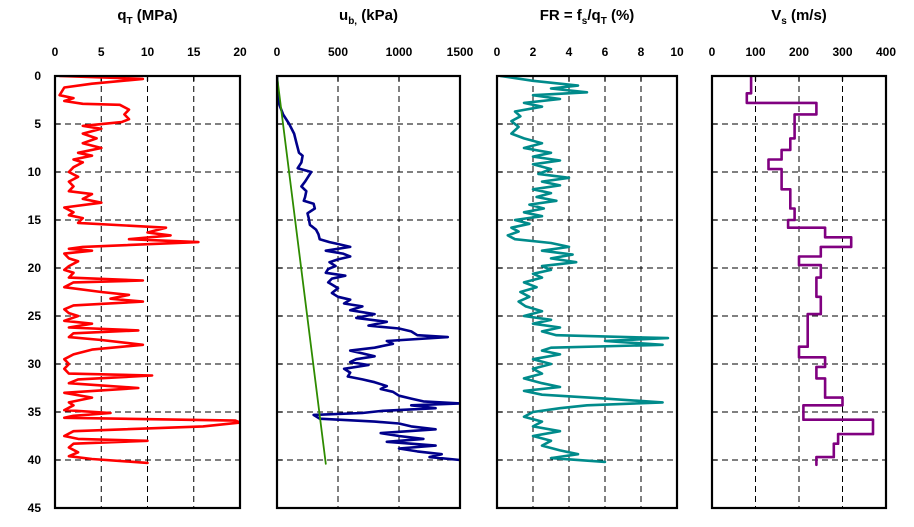 The height and width of the screenshot is (527, 914). What do you see at coordinates (561, 15) in the screenshot?
I see `title-main: FR = f` at bounding box center [561, 15].